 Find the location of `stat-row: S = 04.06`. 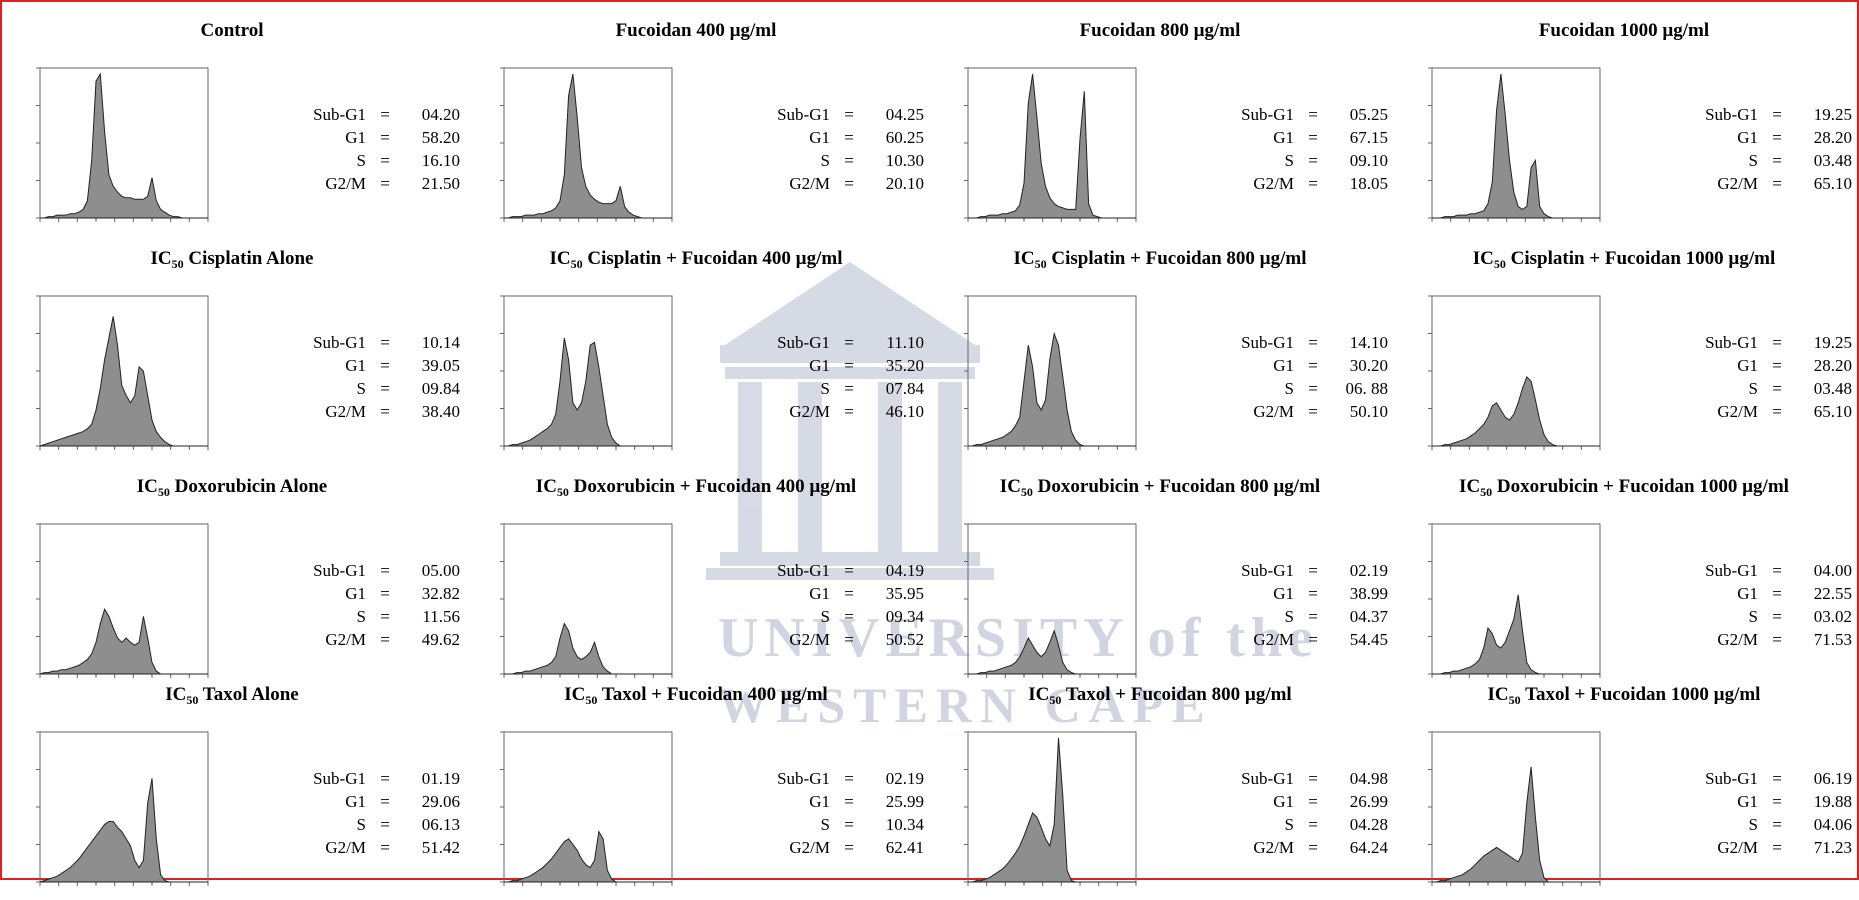

stat-row: S = 04.06 is located at coordinates (1762, 824).